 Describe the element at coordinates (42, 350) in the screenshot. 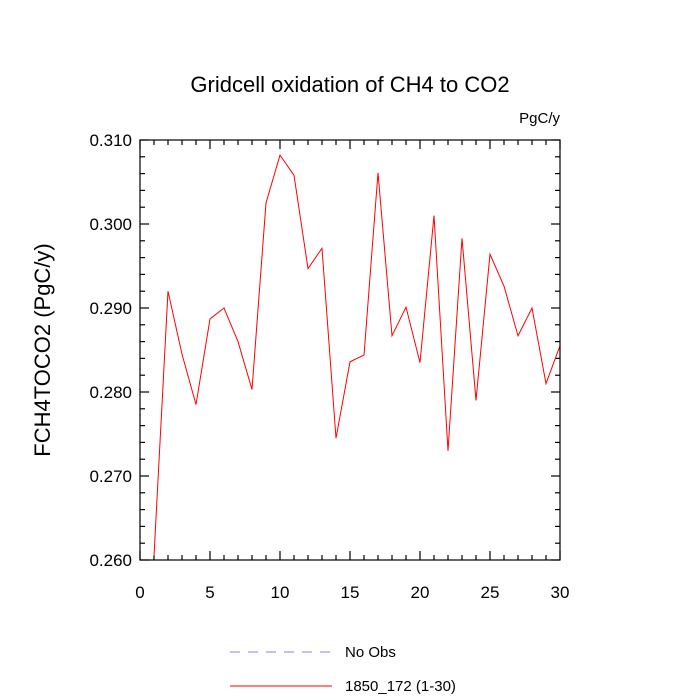

I see `y-axis-label: FCH4TOCO2 (PgC/y)` at that location.